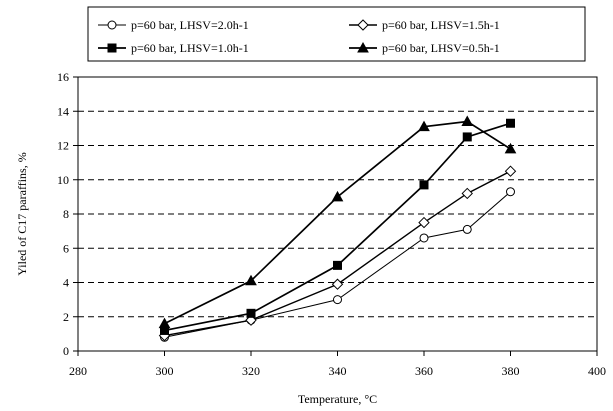 This screenshot has width=613, height=411. Describe the element at coordinates (63, 180) in the screenshot. I see `y-tick-label: 10` at that location.